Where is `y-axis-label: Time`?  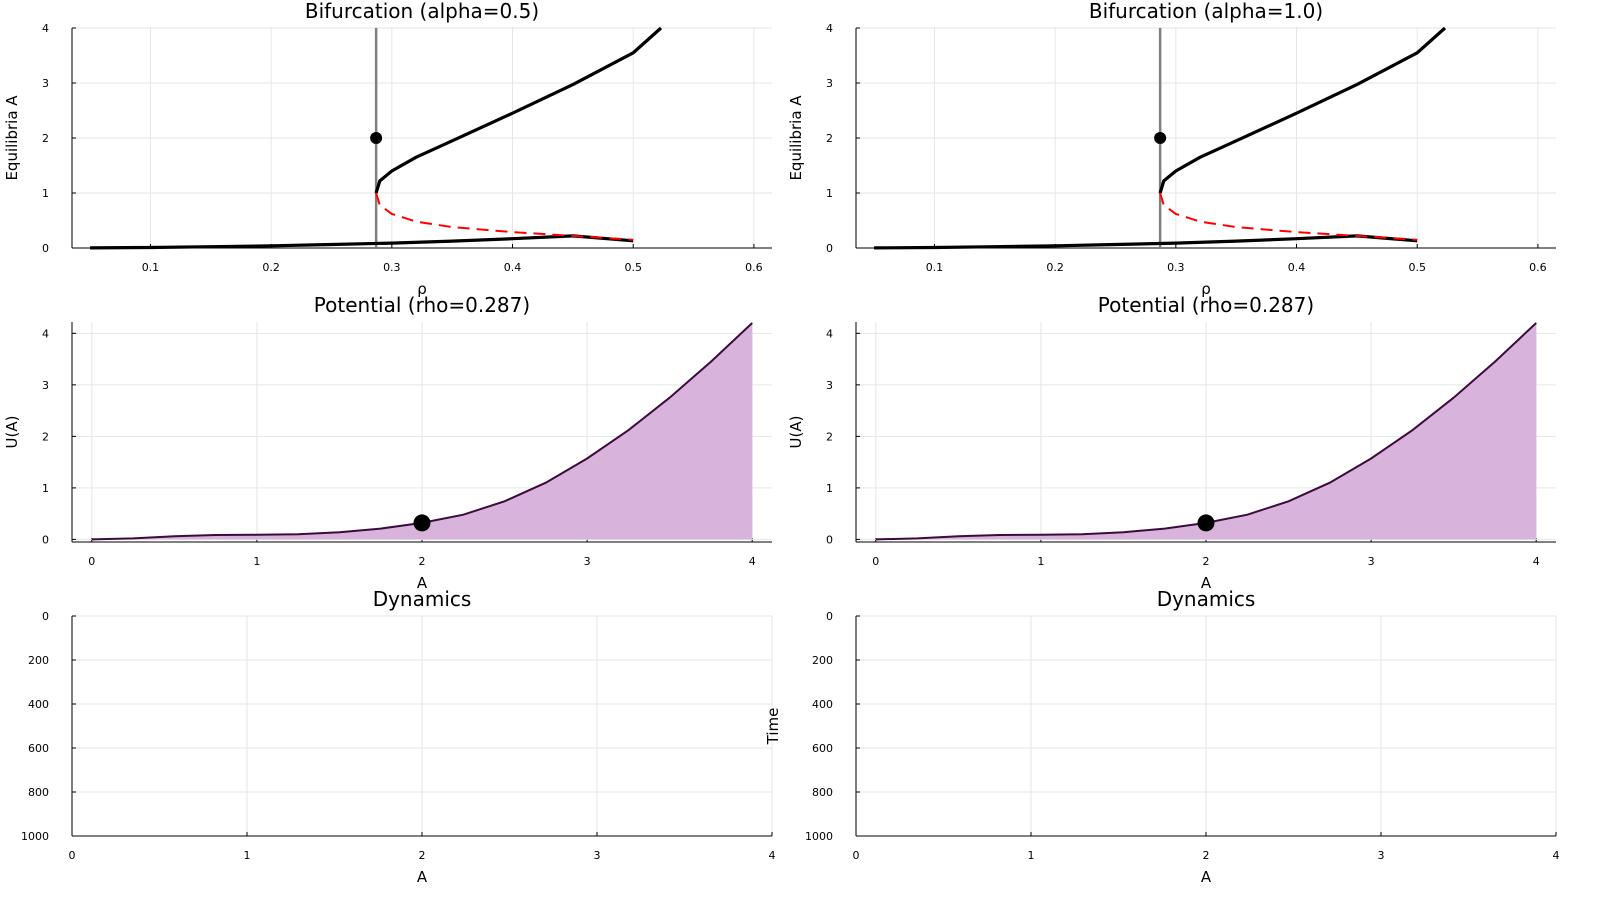 y-axis-label: Time is located at coordinates (773, 727).